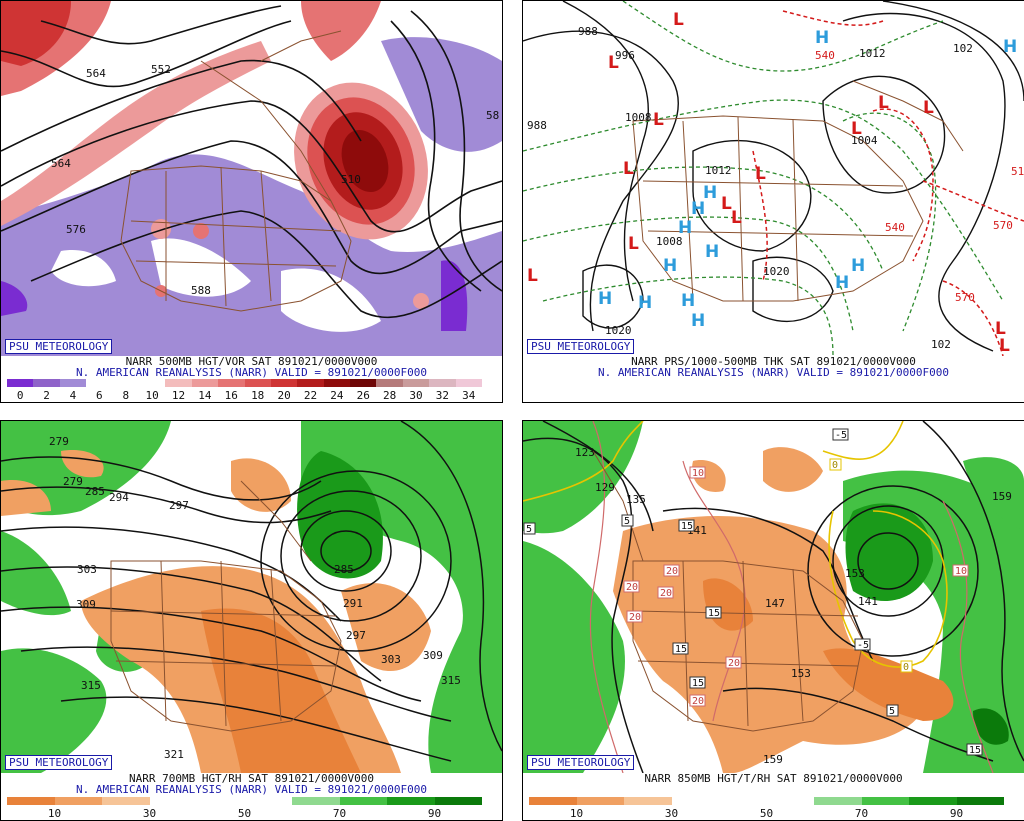  I want to click on temp-label: 5, so click(627, 520).